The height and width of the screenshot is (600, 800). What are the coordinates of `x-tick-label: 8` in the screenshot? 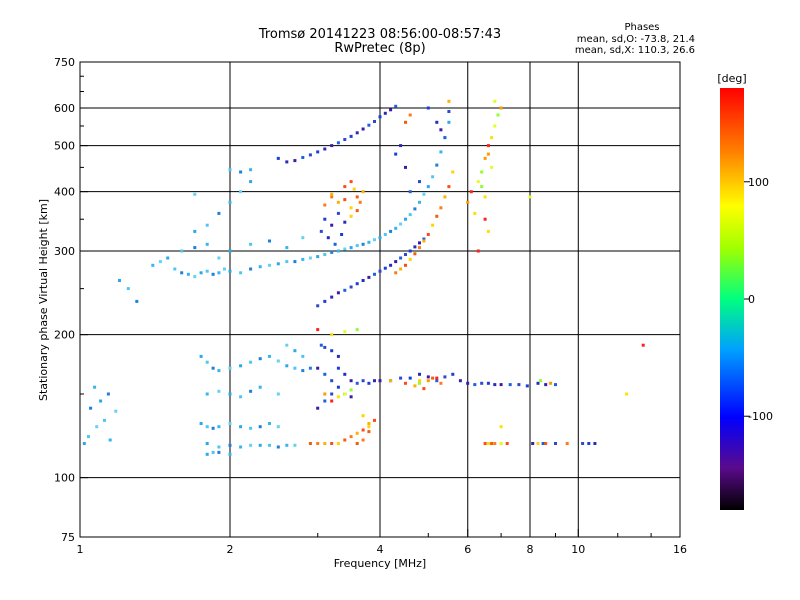 It's located at (530, 549).